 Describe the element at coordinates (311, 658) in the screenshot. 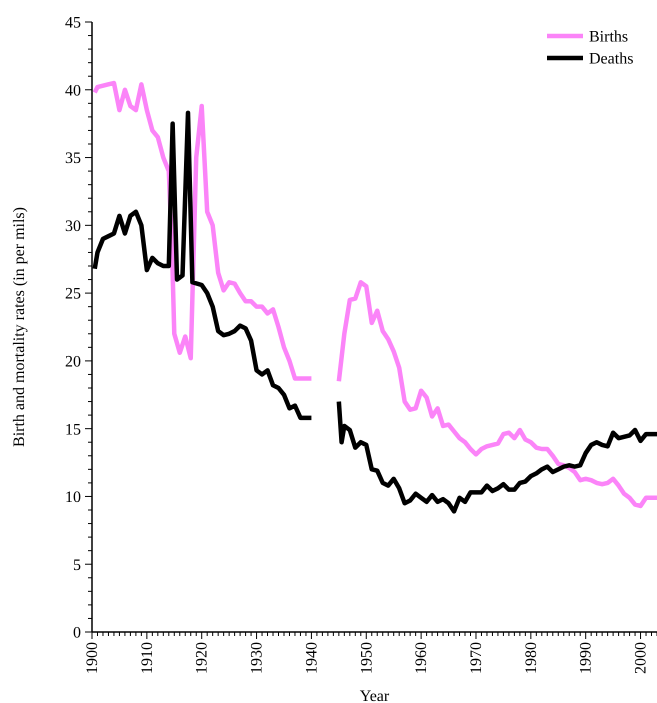

I see `x-tick-label: 1940` at that location.